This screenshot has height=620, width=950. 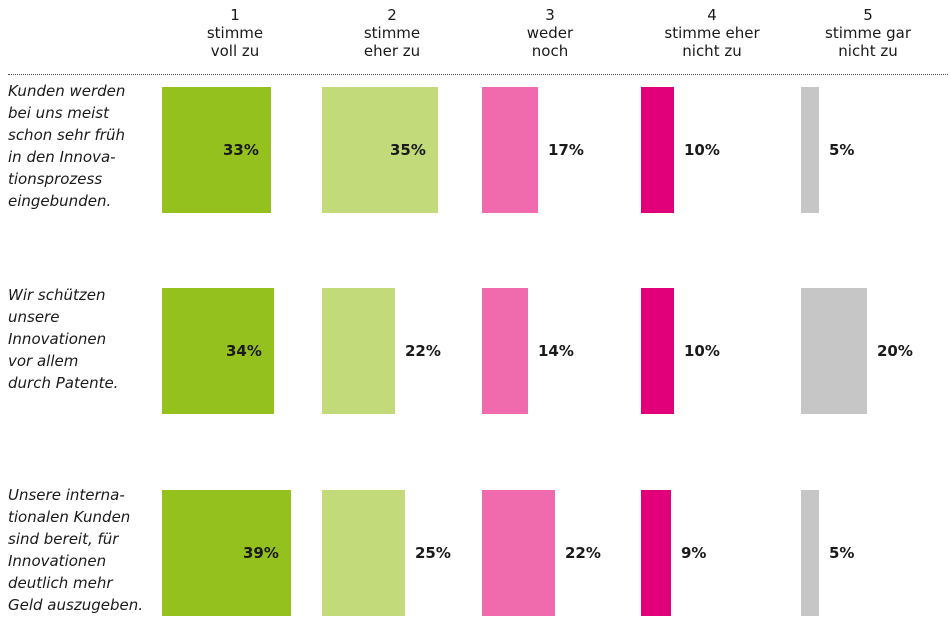 What do you see at coordinates (657, 351) in the screenshot?
I see `bar-row2-col4` at bounding box center [657, 351].